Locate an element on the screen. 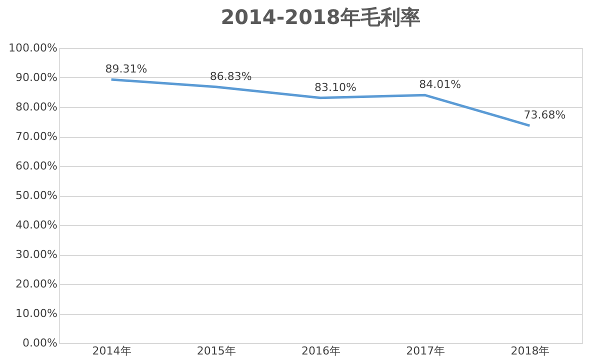 This screenshot has height=362, width=602. y-tick-label: 50.00% is located at coordinates (37, 195).